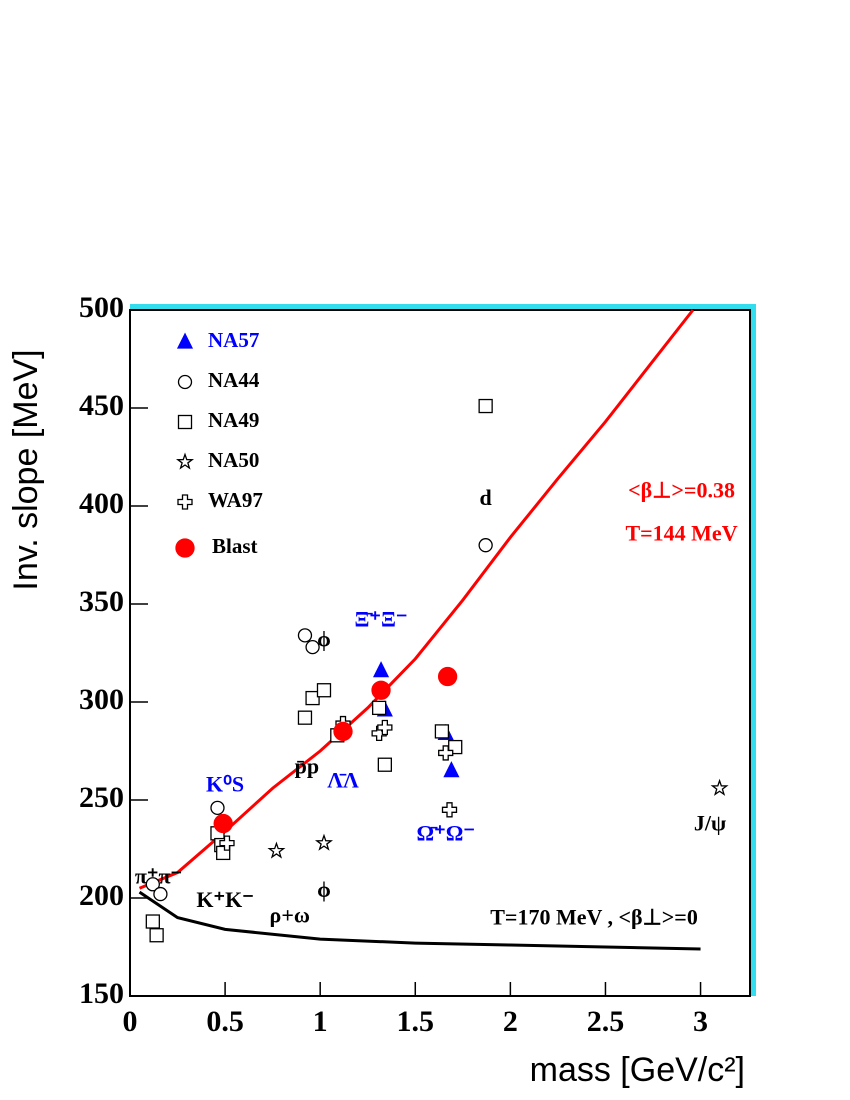 The width and height of the screenshot is (850, 1100). What do you see at coordinates (101, 405) in the screenshot?
I see `y-tick-label: 450` at bounding box center [101, 405].